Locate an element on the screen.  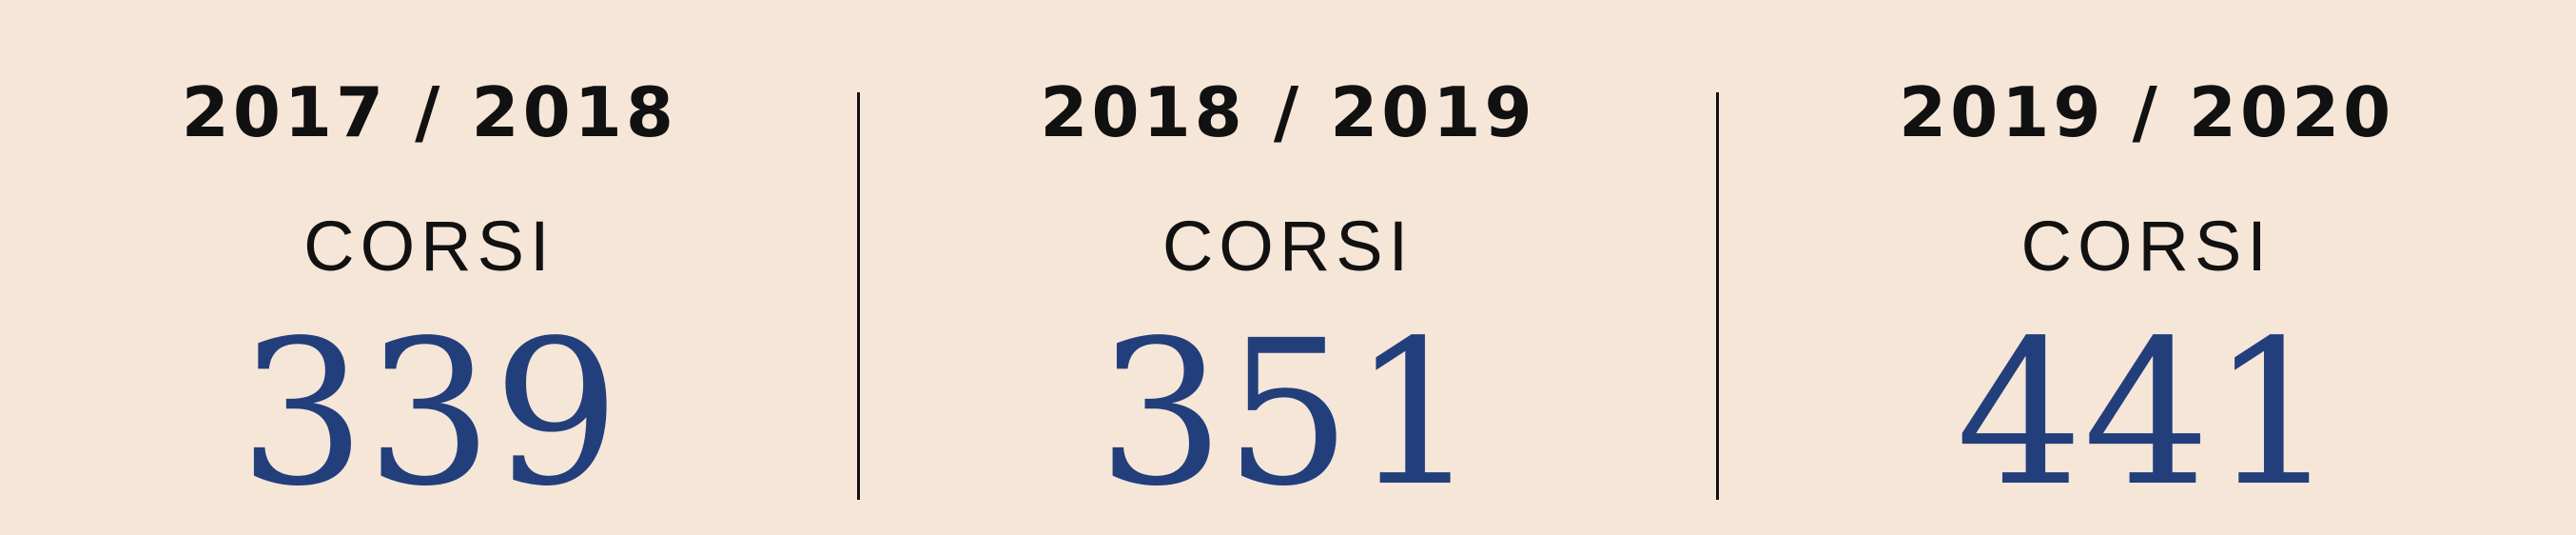
stat-value: 441 is located at coordinates (2147, 413).